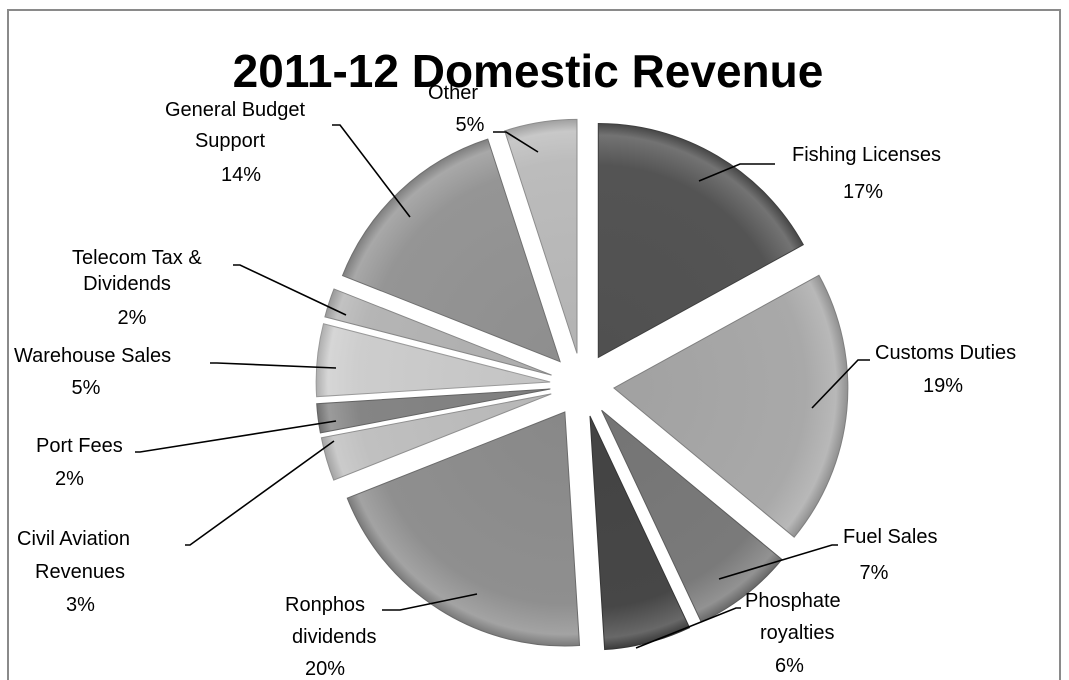 The image size is (1069, 680). What do you see at coordinates (132, 318) in the screenshot?
I see `slice-percent-9: 2%` at bounding box center [132, 318].